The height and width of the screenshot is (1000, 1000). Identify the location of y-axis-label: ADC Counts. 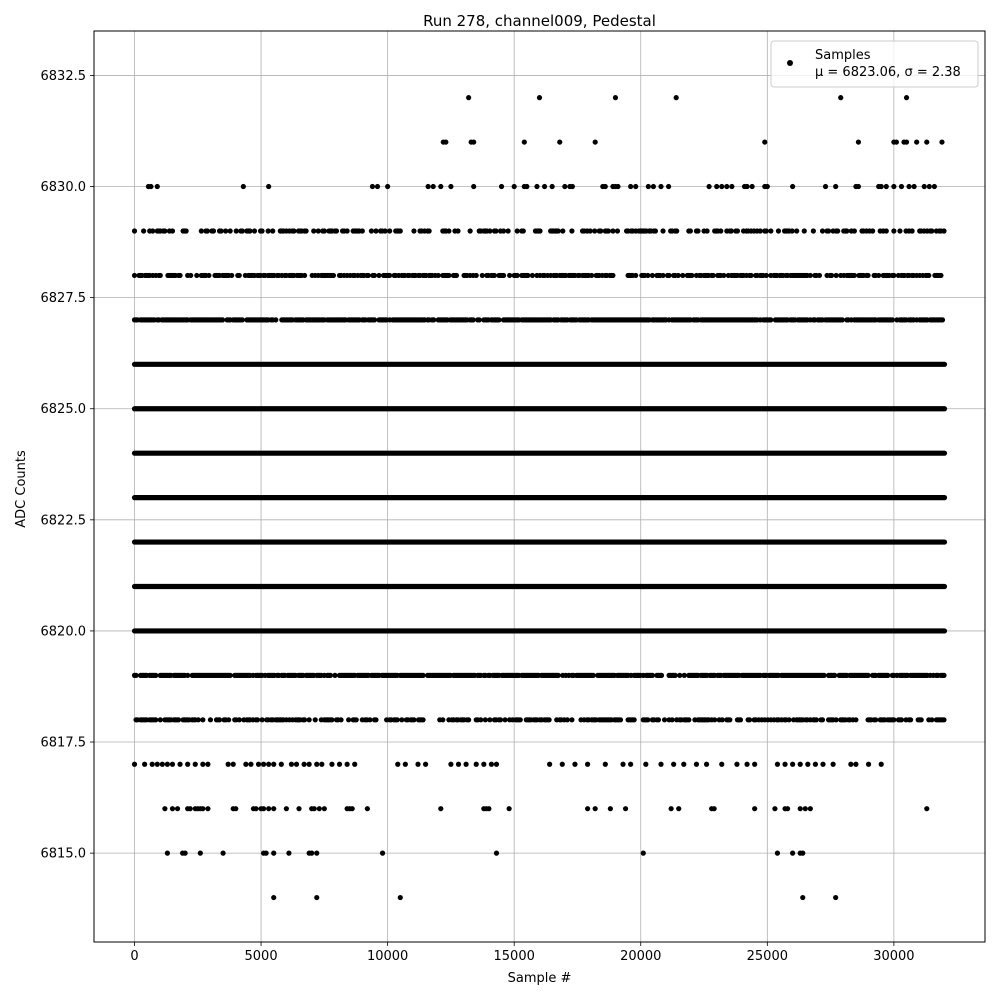
(21, 489).